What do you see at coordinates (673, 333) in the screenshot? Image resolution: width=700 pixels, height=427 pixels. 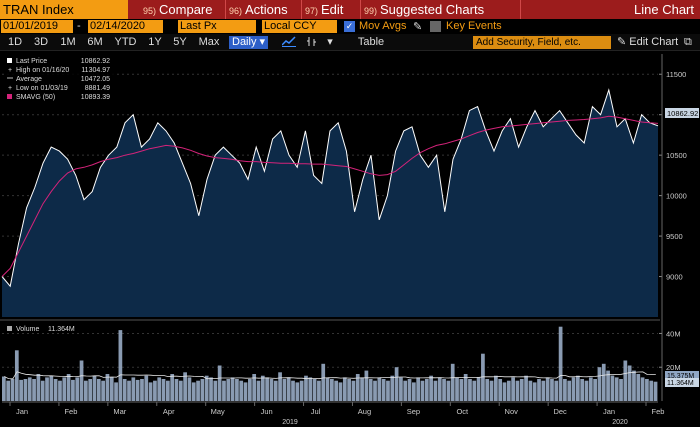 I see `volume-tick-label: 40M` at bounding box center [673, 333].